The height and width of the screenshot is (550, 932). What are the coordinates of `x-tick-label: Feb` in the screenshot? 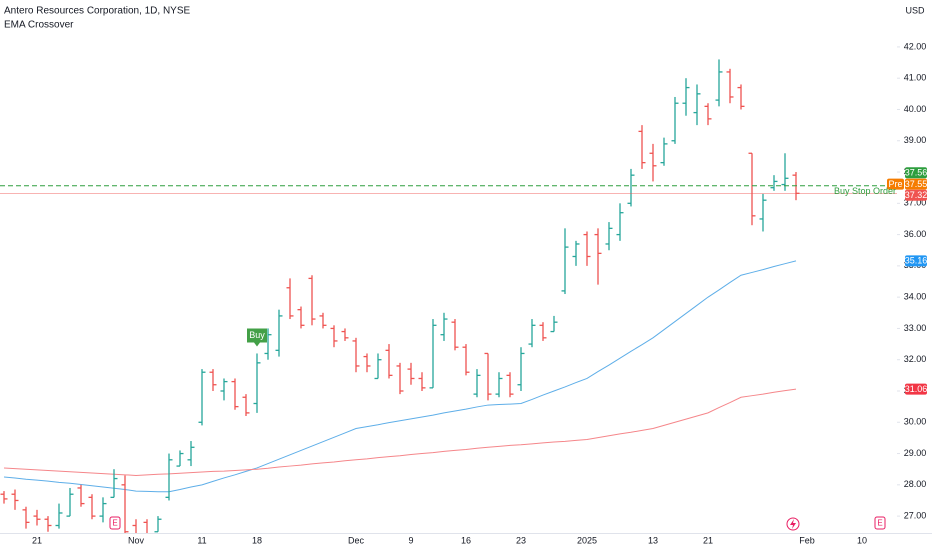 It's located at (807, 540).